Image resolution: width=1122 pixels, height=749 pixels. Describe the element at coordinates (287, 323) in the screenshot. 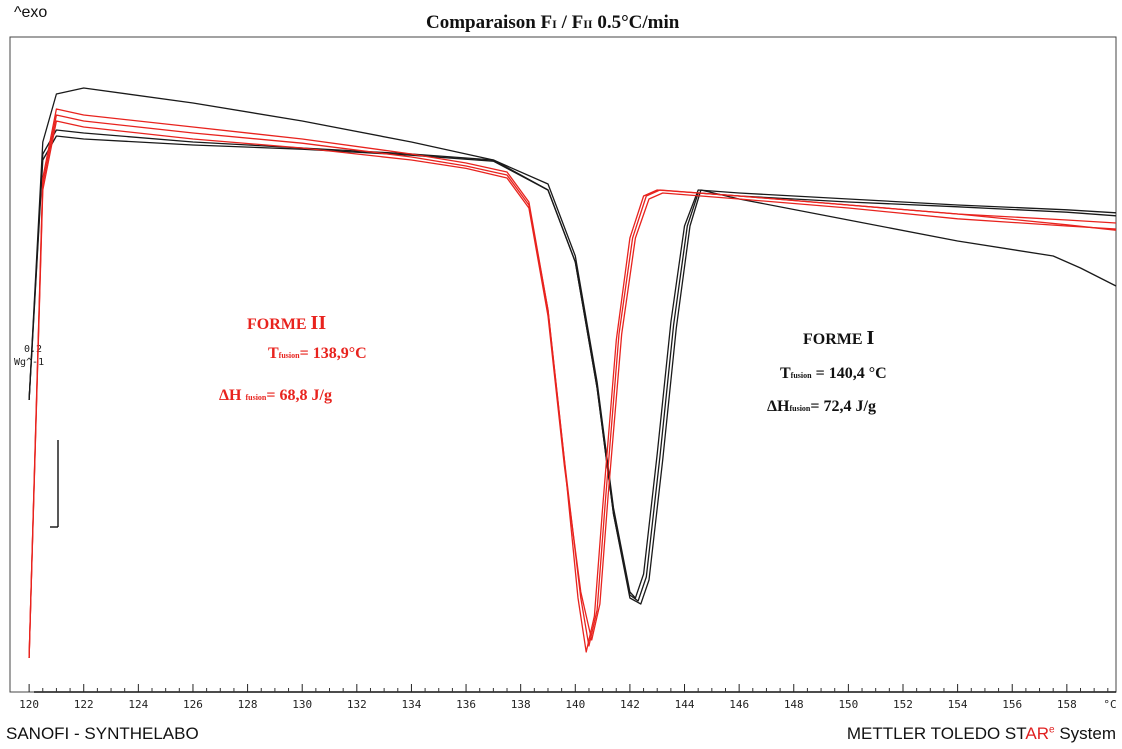

I see `forme2-name: FORME II` at that location.